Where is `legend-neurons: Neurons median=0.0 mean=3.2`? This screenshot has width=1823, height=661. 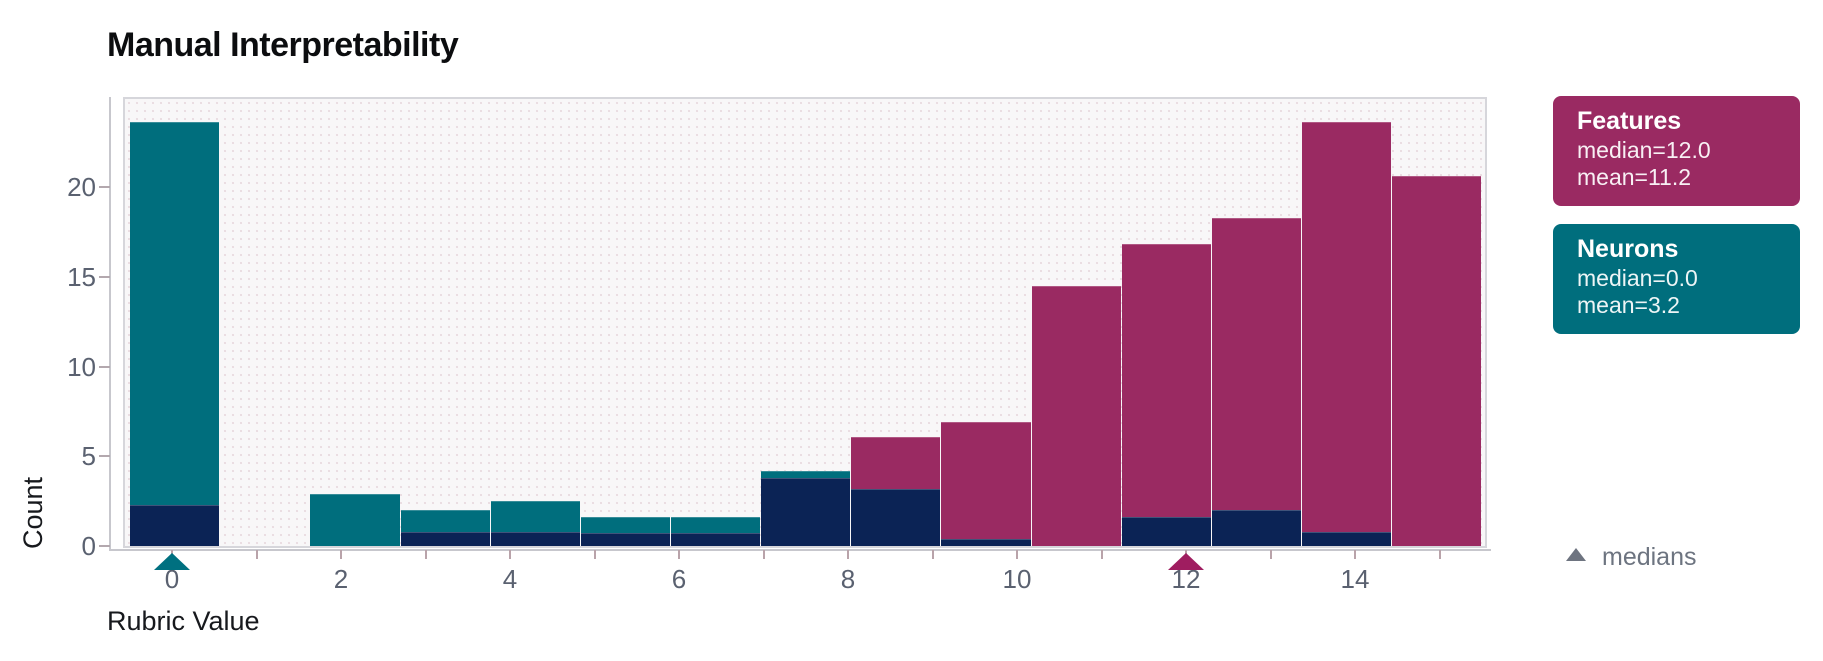 legend-neurons: Neurons median=0.0 mean=3.2 is located at coordinates (1676, 279).